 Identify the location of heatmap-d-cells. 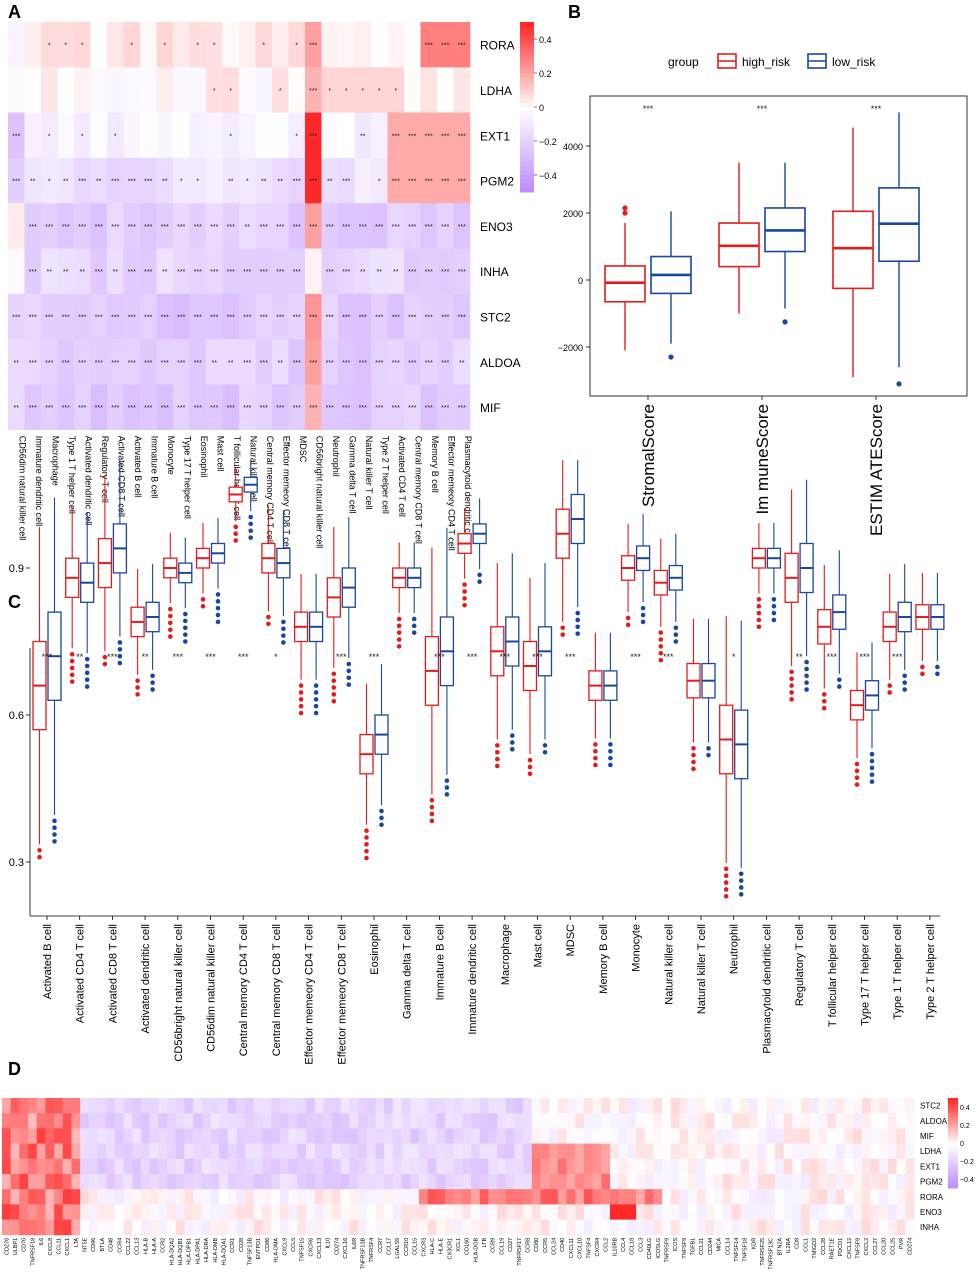
(458, 1167).